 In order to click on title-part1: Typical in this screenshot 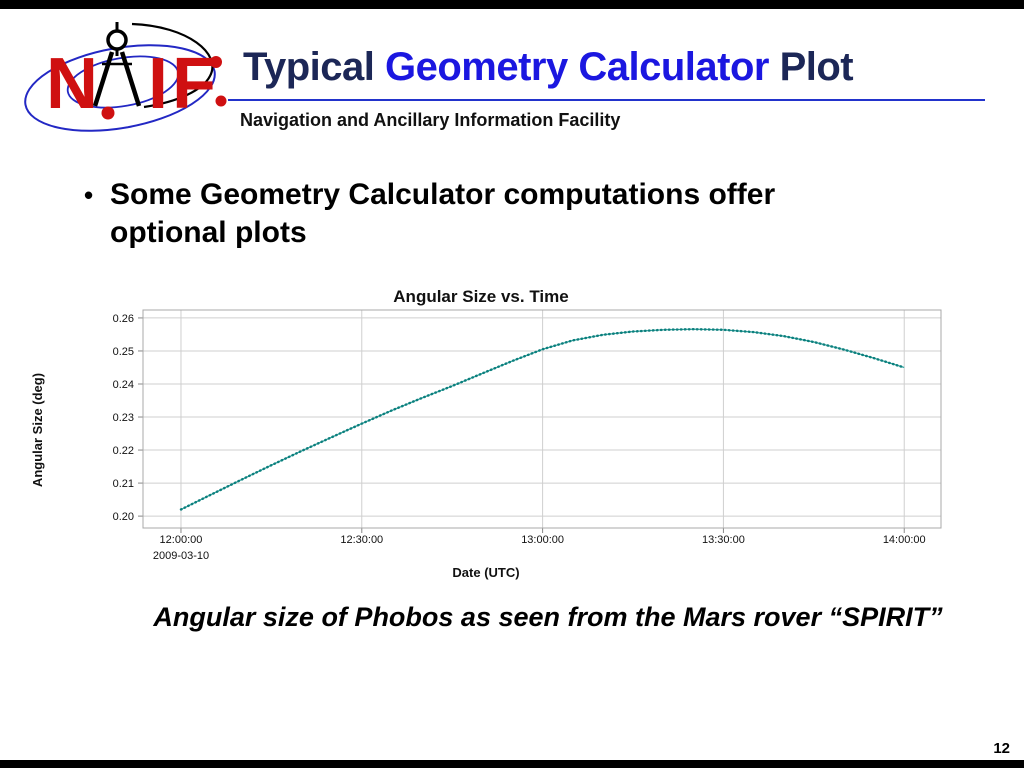, I will do `click(314, 67)`.